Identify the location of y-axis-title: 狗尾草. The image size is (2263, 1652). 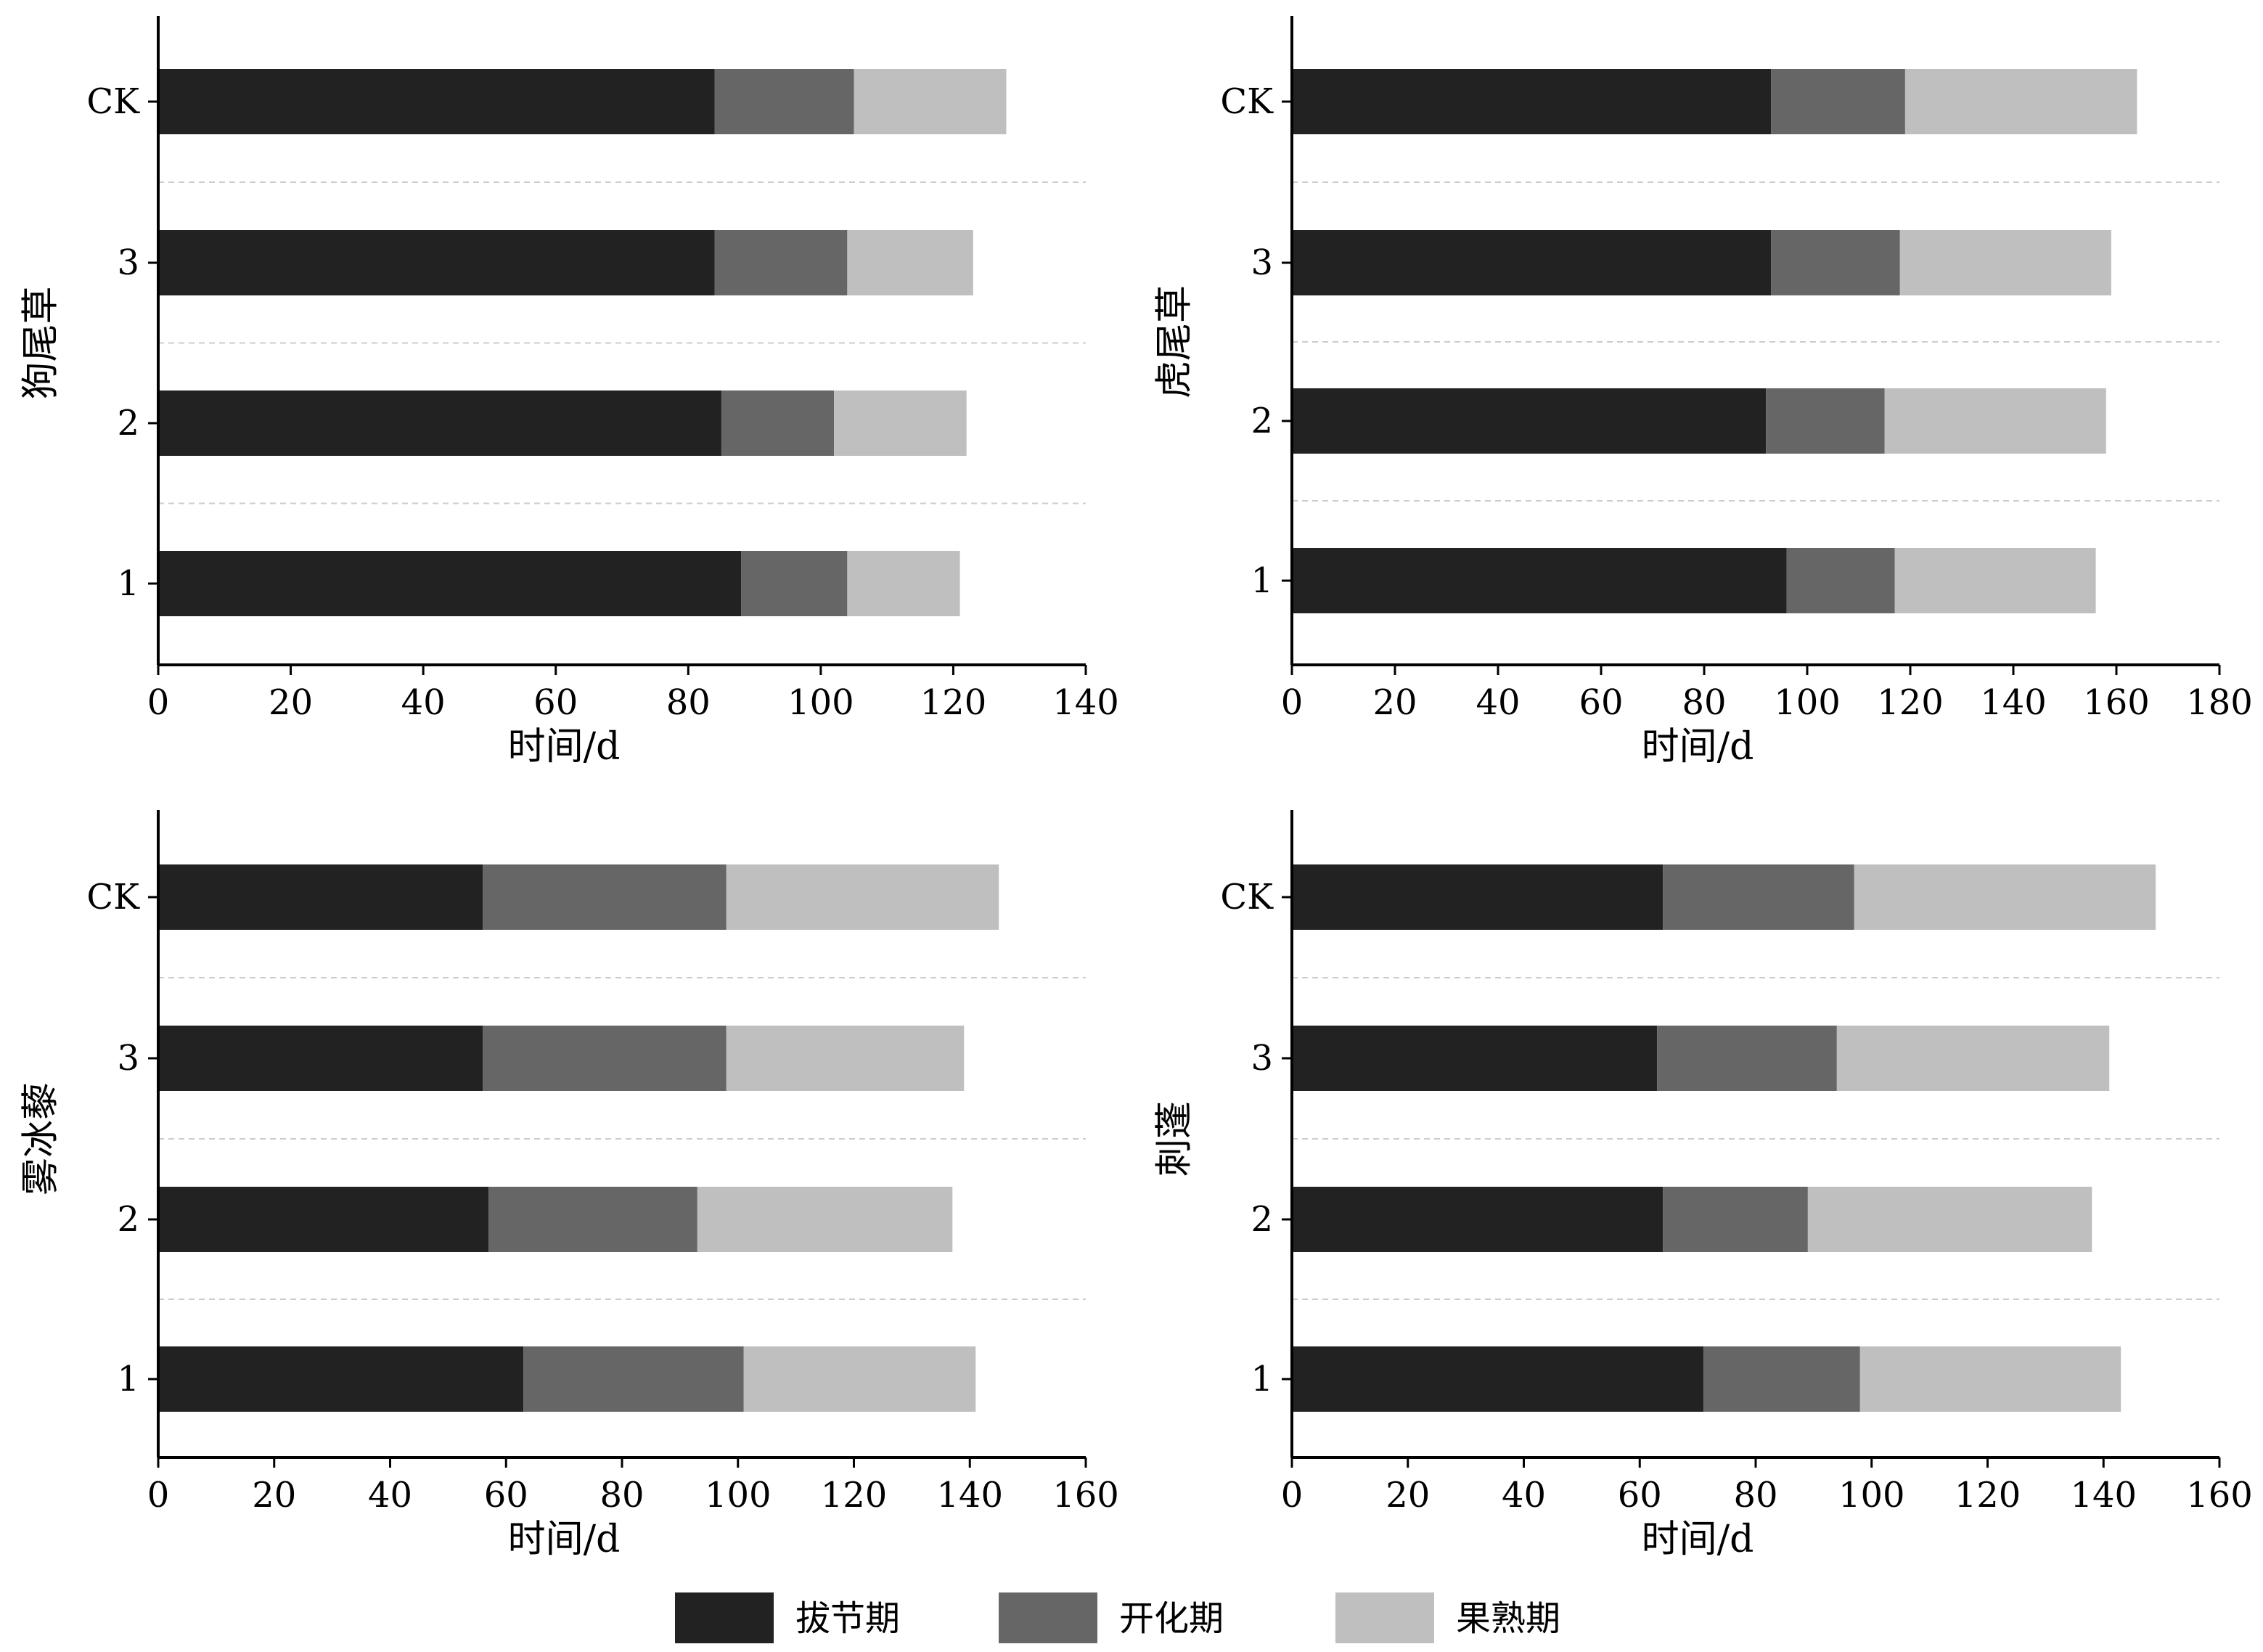
(41, 342).